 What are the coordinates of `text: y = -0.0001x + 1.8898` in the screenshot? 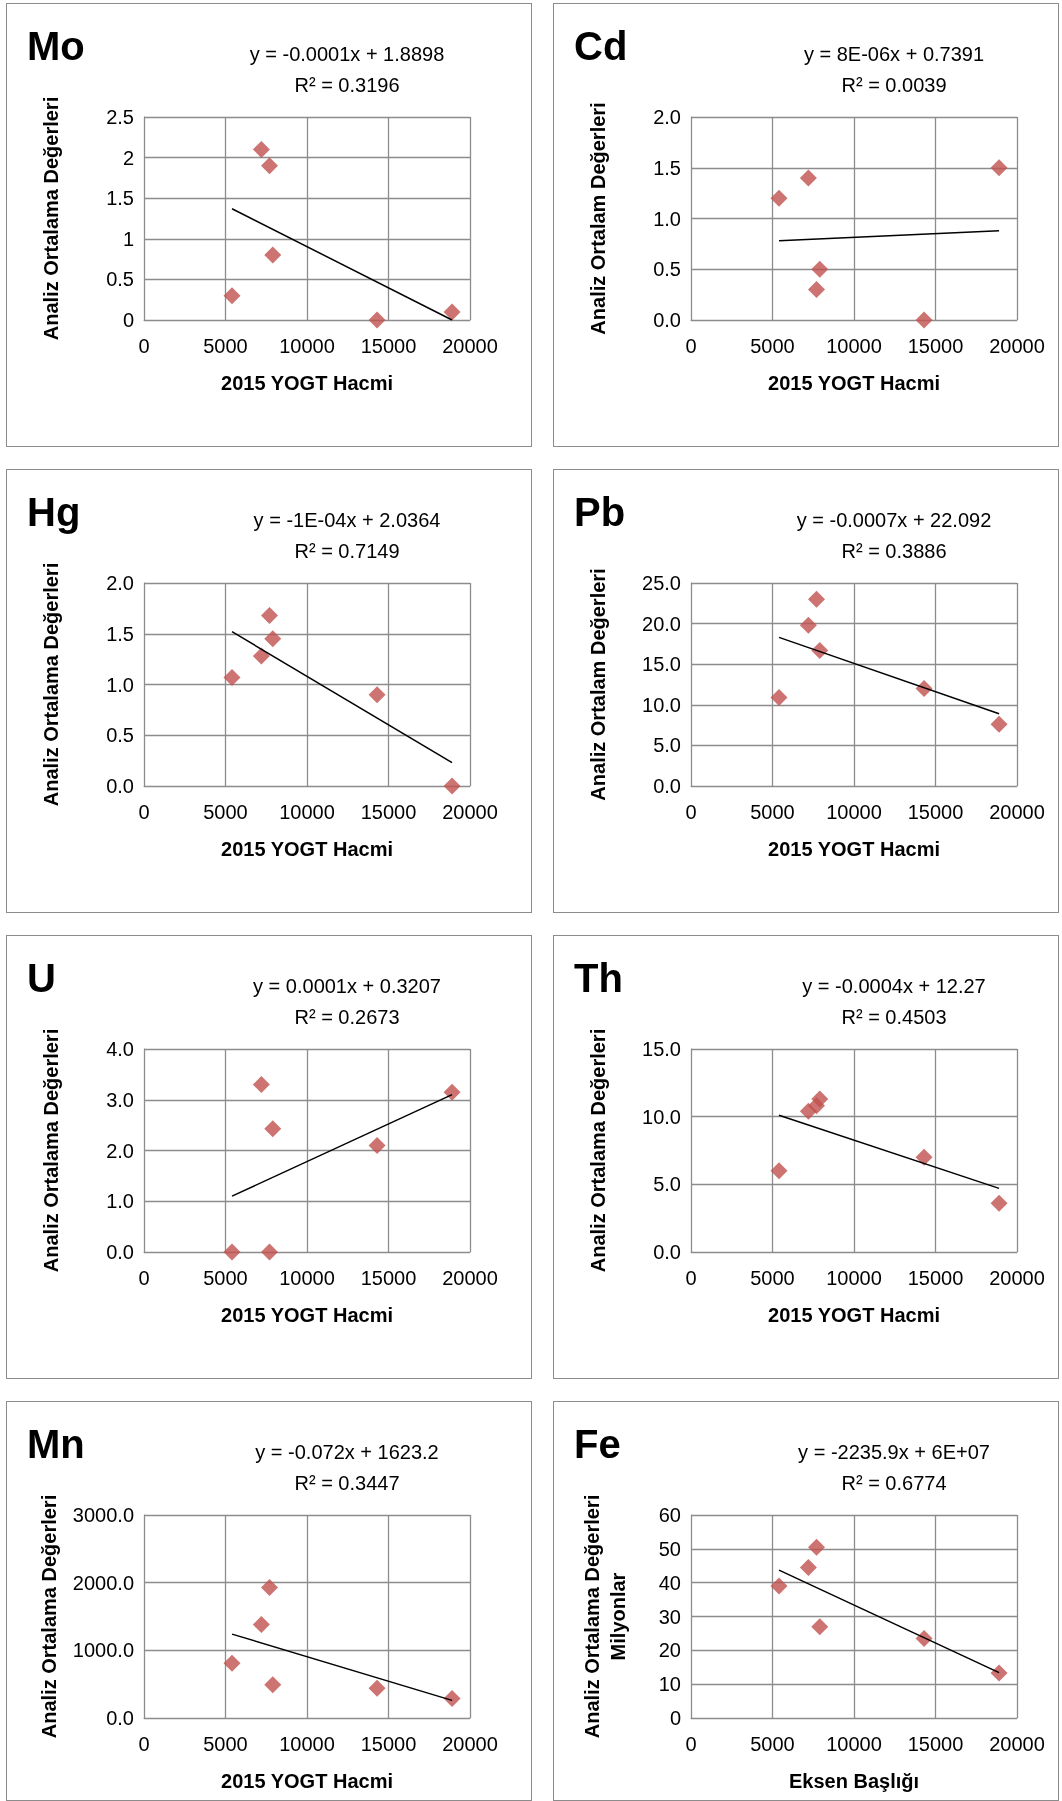 It's located at (347, 54).